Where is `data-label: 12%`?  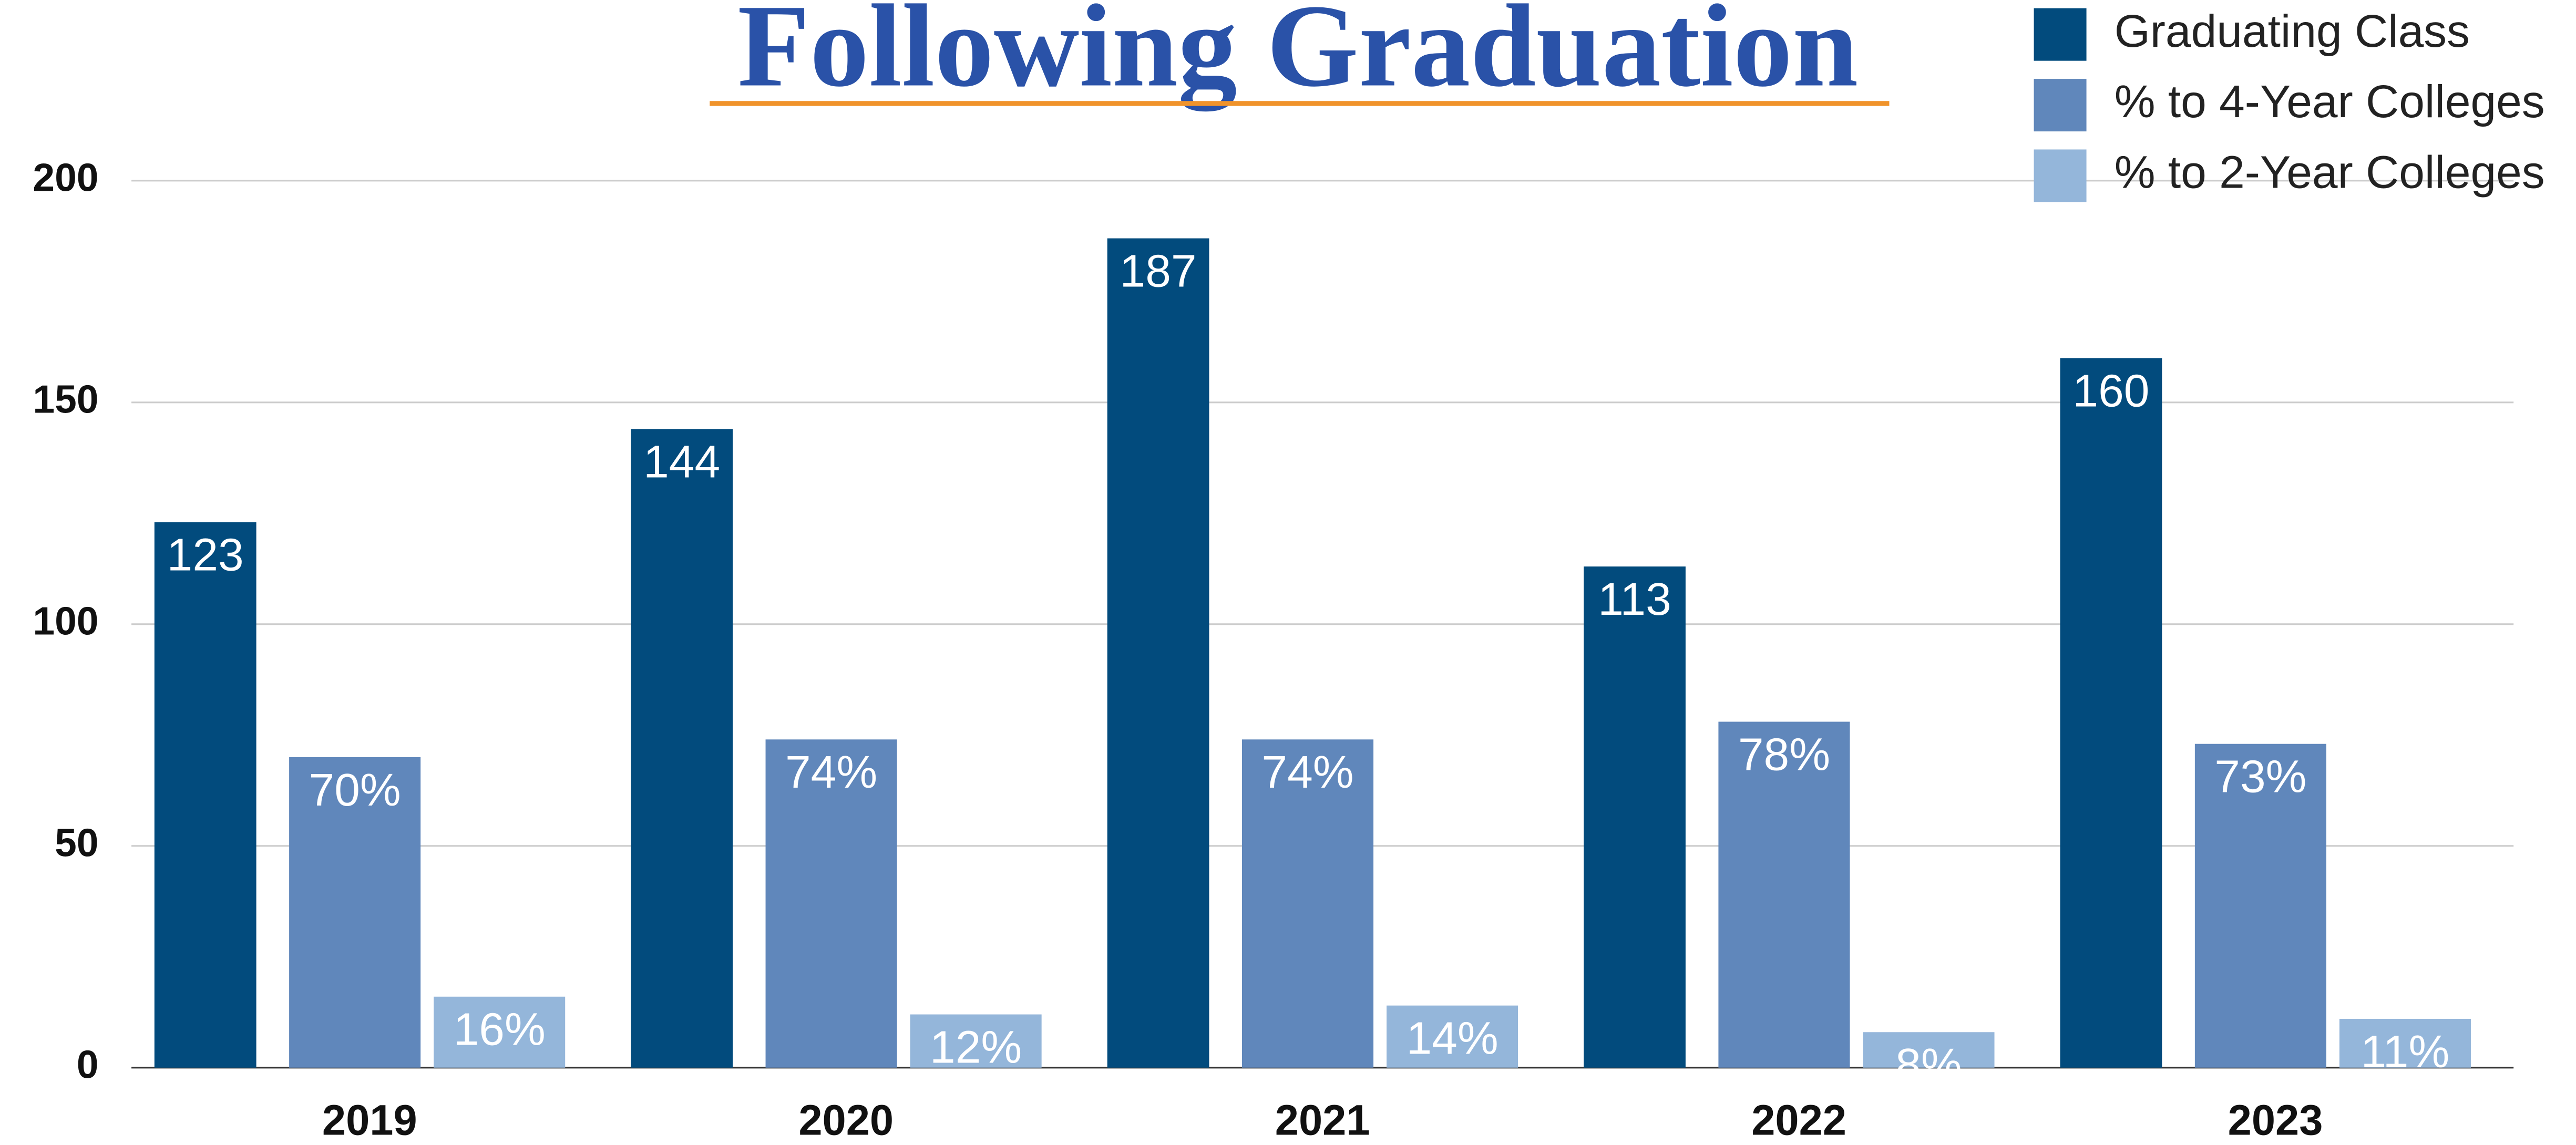
data-label: 12% is located at coordinates (976, 1046).